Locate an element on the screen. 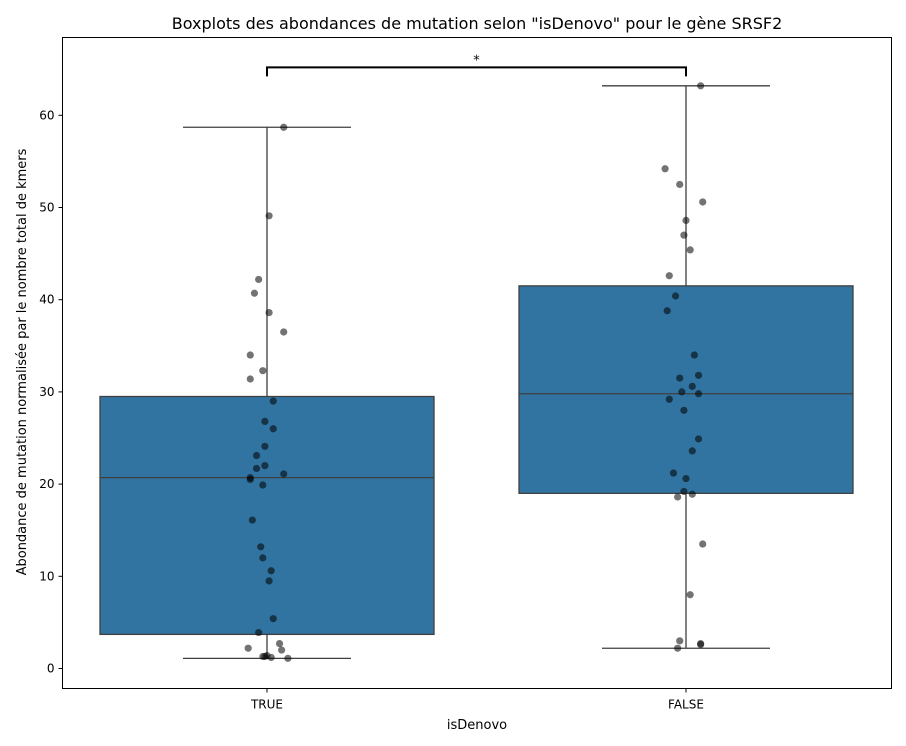 The height and width of the screenshot is (746, 906). y-axis: 0 10 20 30 40 50 60 is located at coordinates (51, 392).